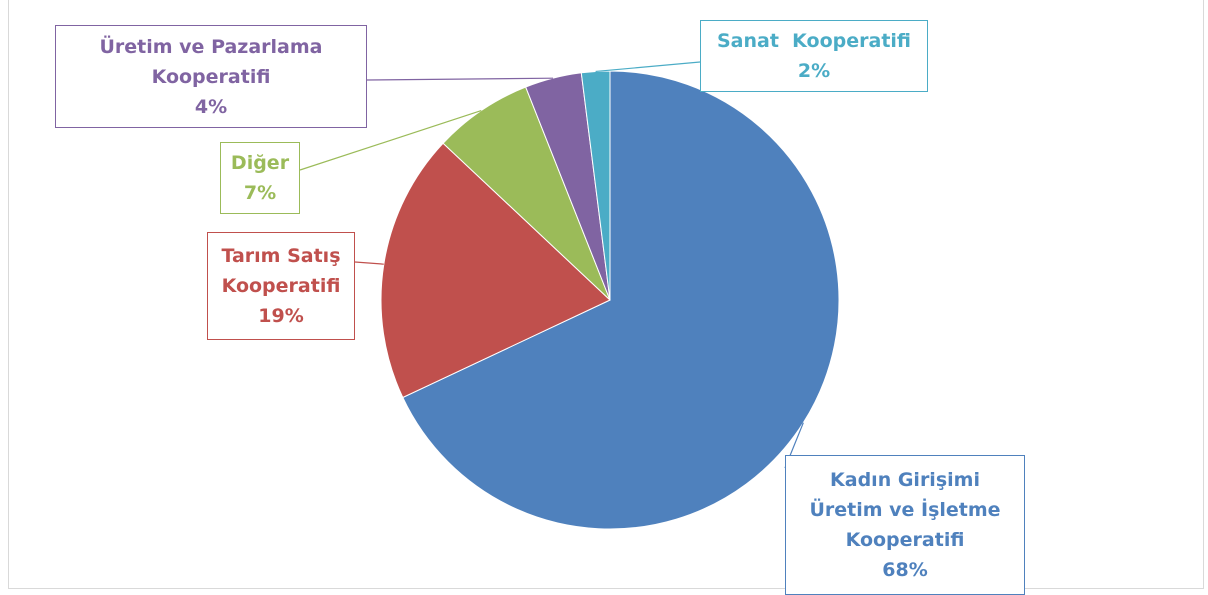 This screenshot has height=595, width=1208. I want to click on category-label: Üretim ve Pazarlama Kooperatifi, so click(214, 61).